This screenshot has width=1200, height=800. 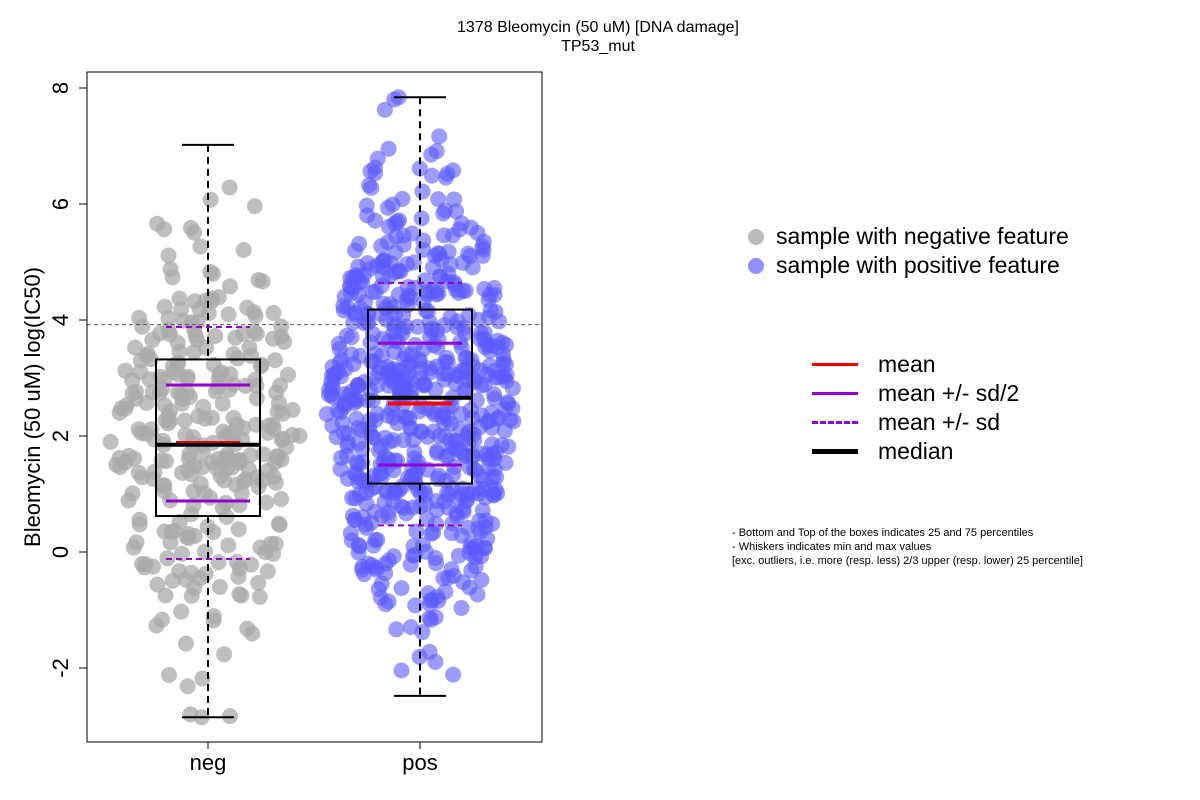 I want to click on y-axis-label: Bleomycin (50 uM) log(IC50), so click(x=32, y=407).